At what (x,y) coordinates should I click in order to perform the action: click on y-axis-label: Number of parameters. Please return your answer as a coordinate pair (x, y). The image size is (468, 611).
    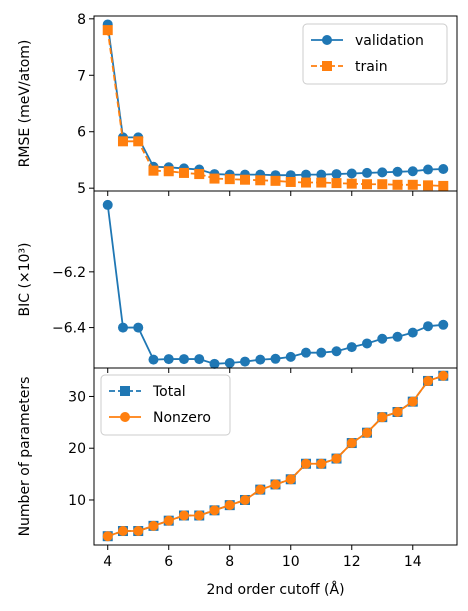
    Looking at the image, I should click on (25, 457).